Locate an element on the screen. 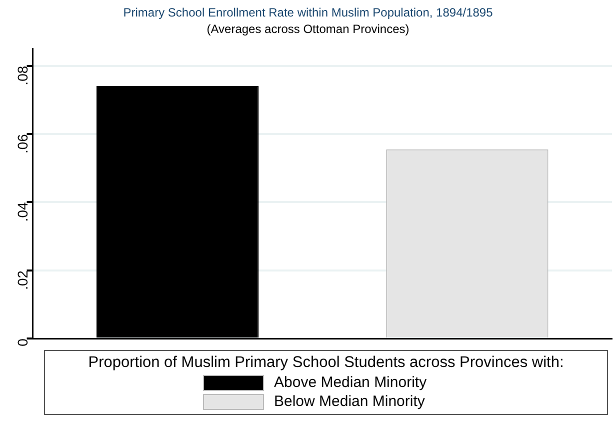 This screenshot has width=614, height=430. y-tick-label: 0 is located at coordinates (22, 342).